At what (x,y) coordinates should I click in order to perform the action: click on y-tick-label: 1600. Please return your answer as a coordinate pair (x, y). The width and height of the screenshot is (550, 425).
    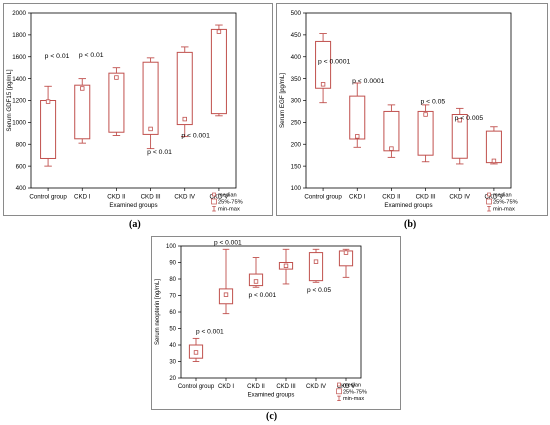
    Looking at the image, I should click on (19, 57).